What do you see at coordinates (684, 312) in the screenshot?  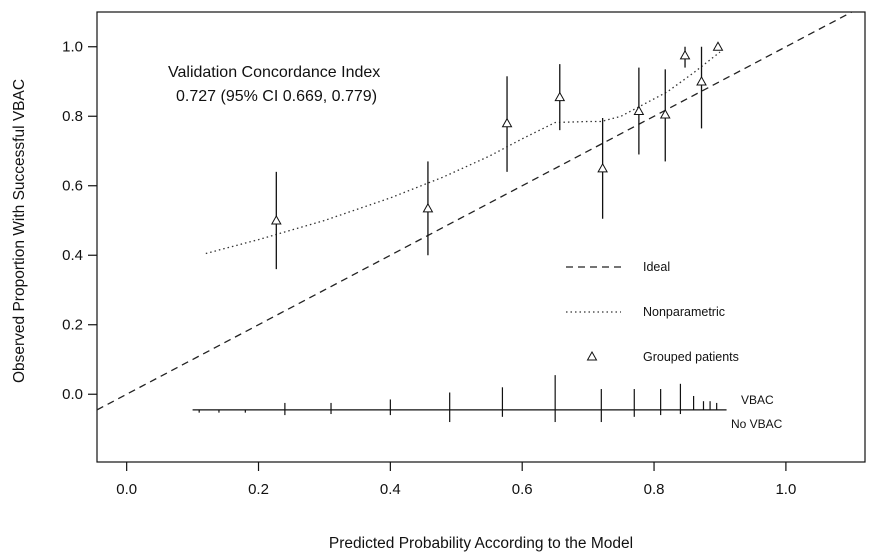 I see `legend-nonparametric-label: Nonparametric` at bounding box center [684, 312].